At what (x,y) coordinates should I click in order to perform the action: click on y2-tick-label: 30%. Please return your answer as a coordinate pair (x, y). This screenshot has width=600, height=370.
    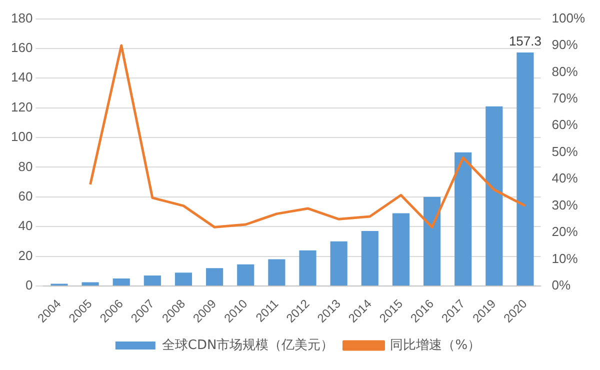
    Looking at the image, I should click on (565, 204).